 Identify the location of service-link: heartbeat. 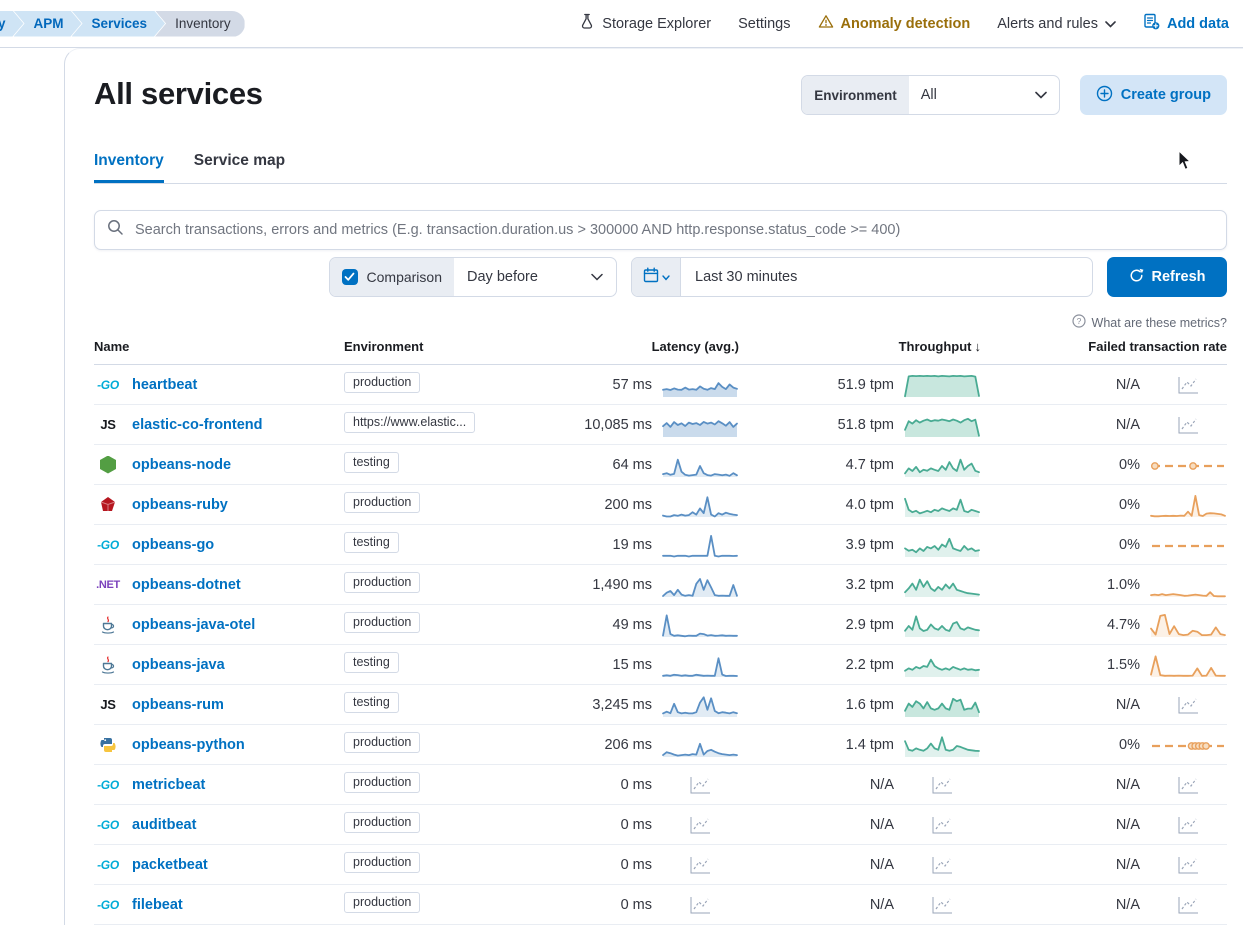
(165, 384).